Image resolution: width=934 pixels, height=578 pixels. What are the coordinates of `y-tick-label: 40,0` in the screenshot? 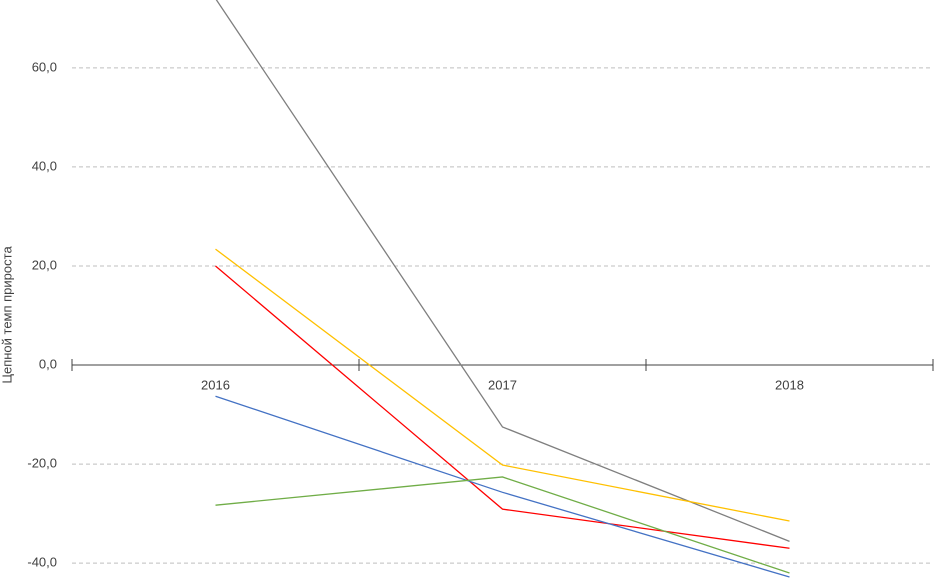 It's located at (44, 165).